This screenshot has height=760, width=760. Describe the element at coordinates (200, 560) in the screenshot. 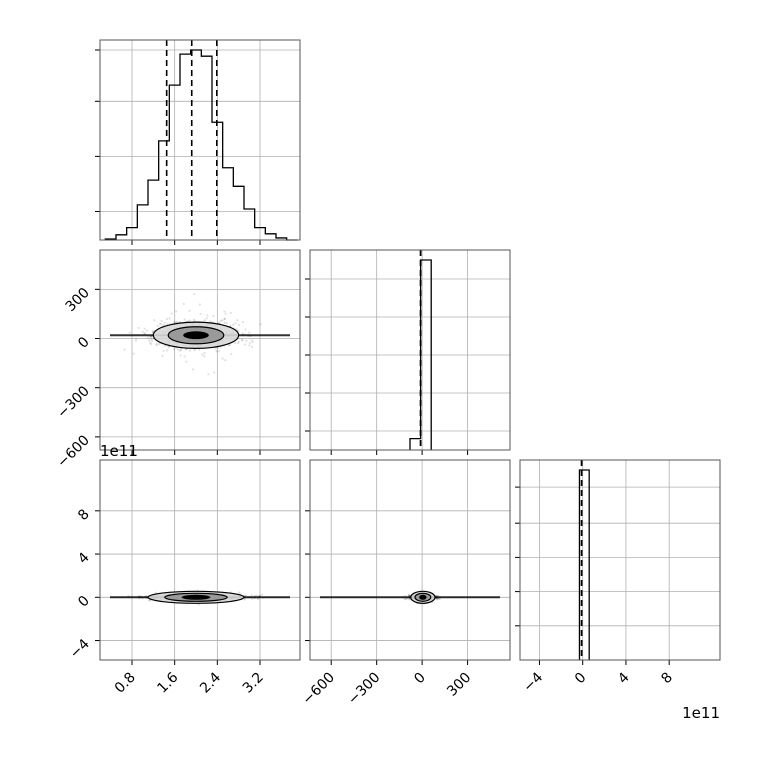

I see `scatter-2-0-frame` at that location.